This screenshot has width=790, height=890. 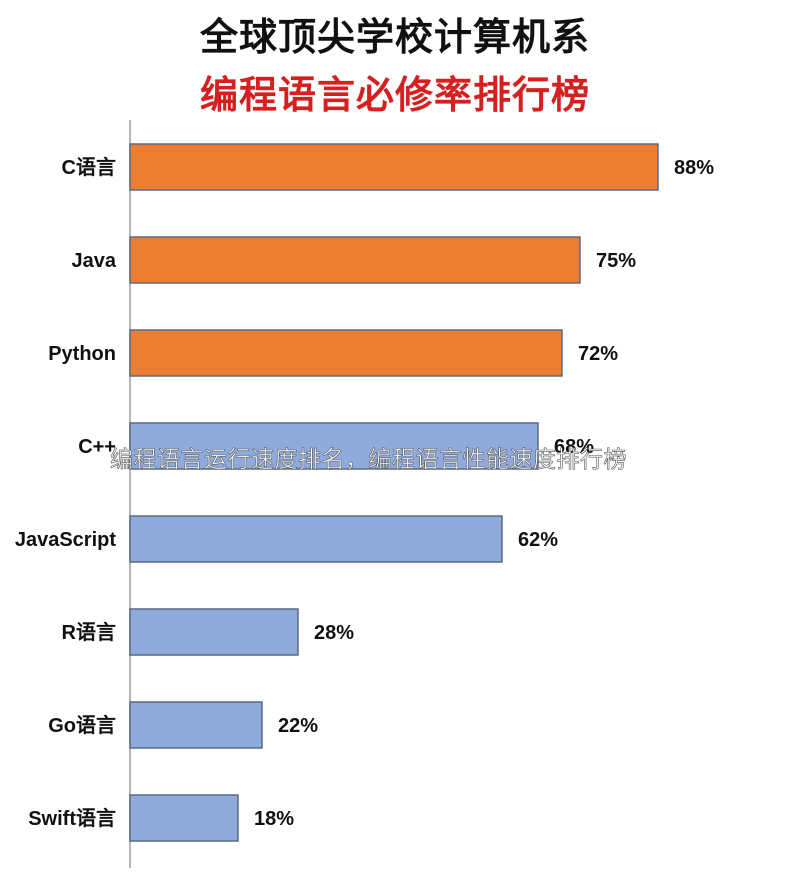 What do you see at coordinates (368, 460) in the screenshot?
I see `overlay-caption: 编程语言运行速度排名，编程语言性能速度排行榜` at bounding box center [368, 460].